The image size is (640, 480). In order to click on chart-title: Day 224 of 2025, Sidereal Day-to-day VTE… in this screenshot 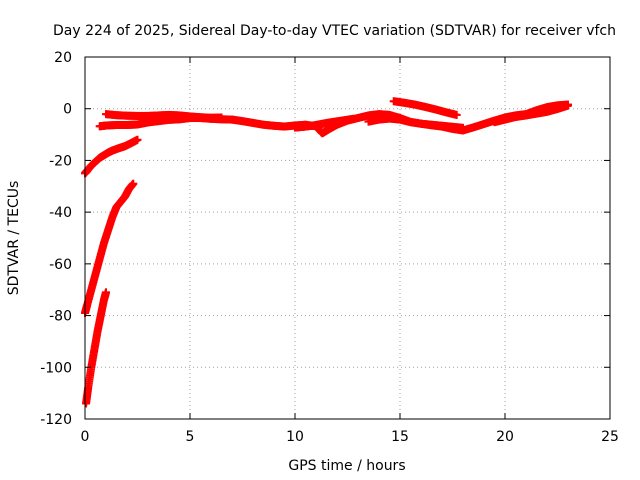, I will do `click(334, 31)`.